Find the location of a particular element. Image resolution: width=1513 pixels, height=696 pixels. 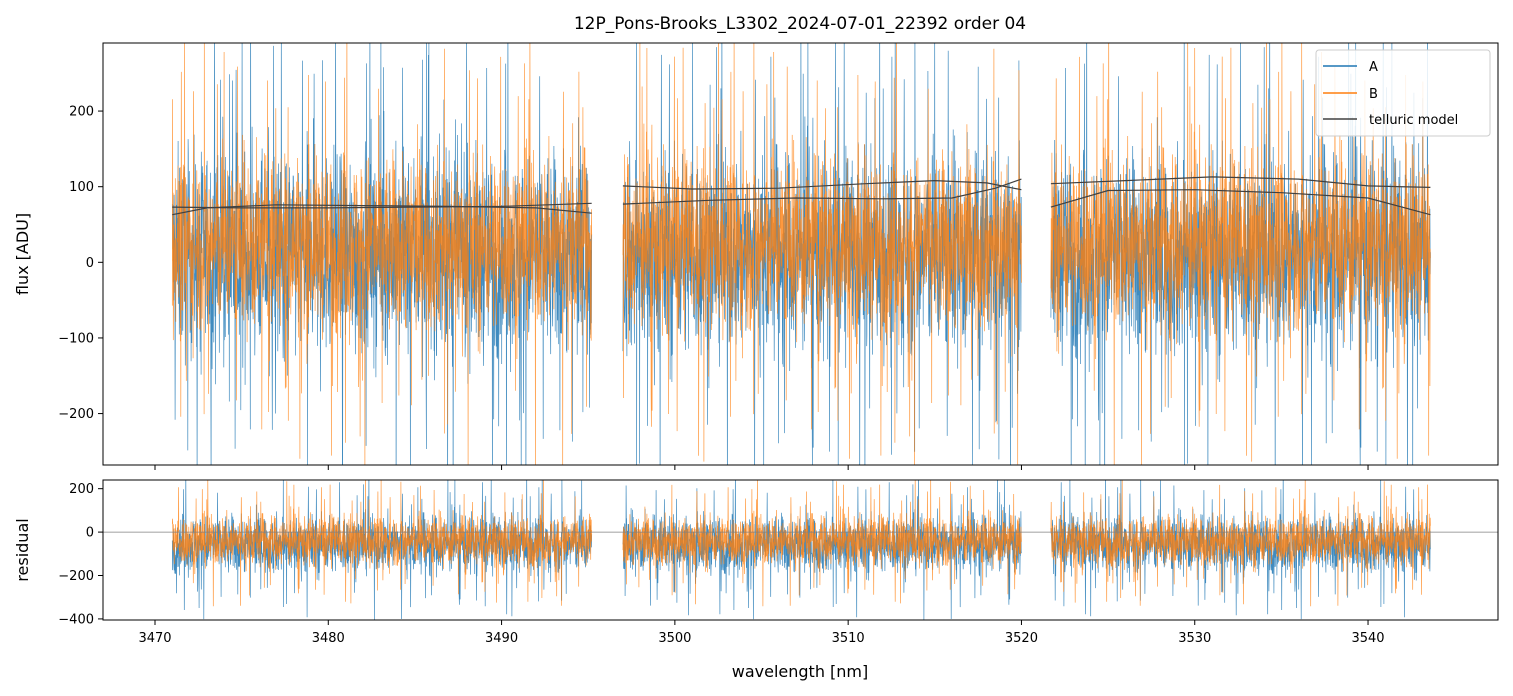

bottom-xtick-label: 3470 is located at coordinates (154, 638).